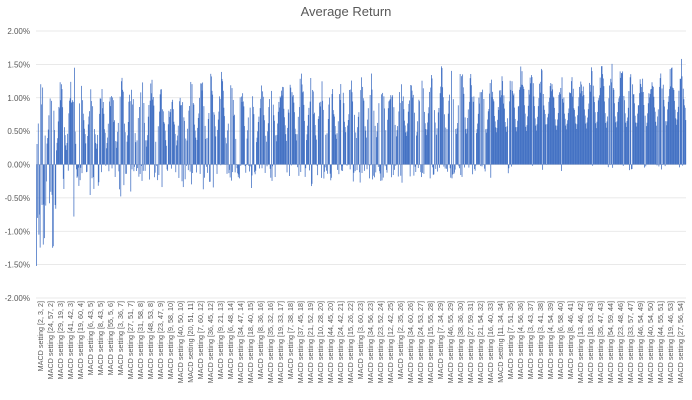  Describe the element at coordinates (190, 342) in the screenshot. I see `x-tick-label: MACD setting [20, 51, 11]` at that location.